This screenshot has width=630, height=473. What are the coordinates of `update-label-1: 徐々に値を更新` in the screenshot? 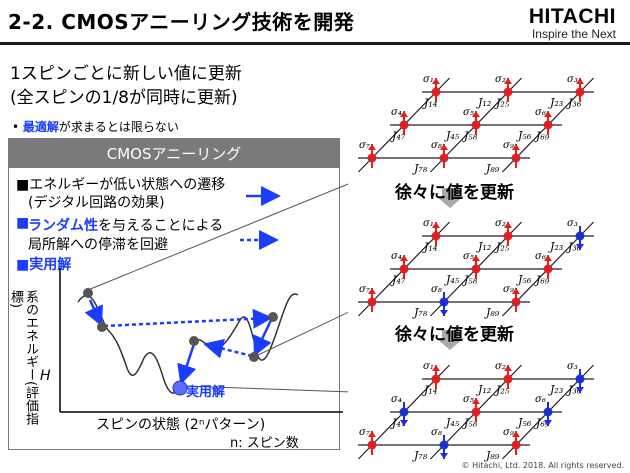 It's located at (454, 193).